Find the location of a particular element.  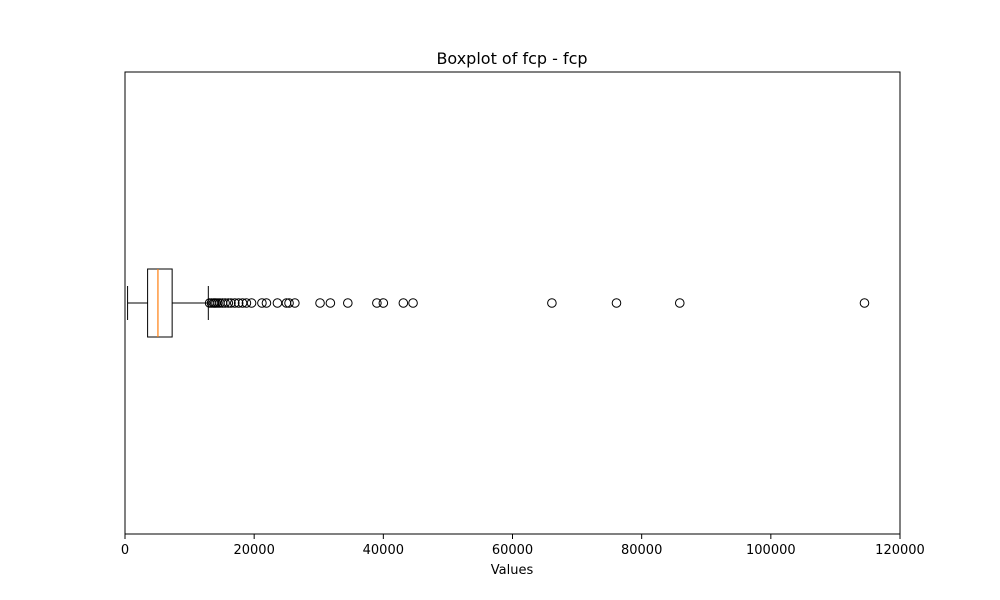

iqr-box is located at coordinates (160, 303).